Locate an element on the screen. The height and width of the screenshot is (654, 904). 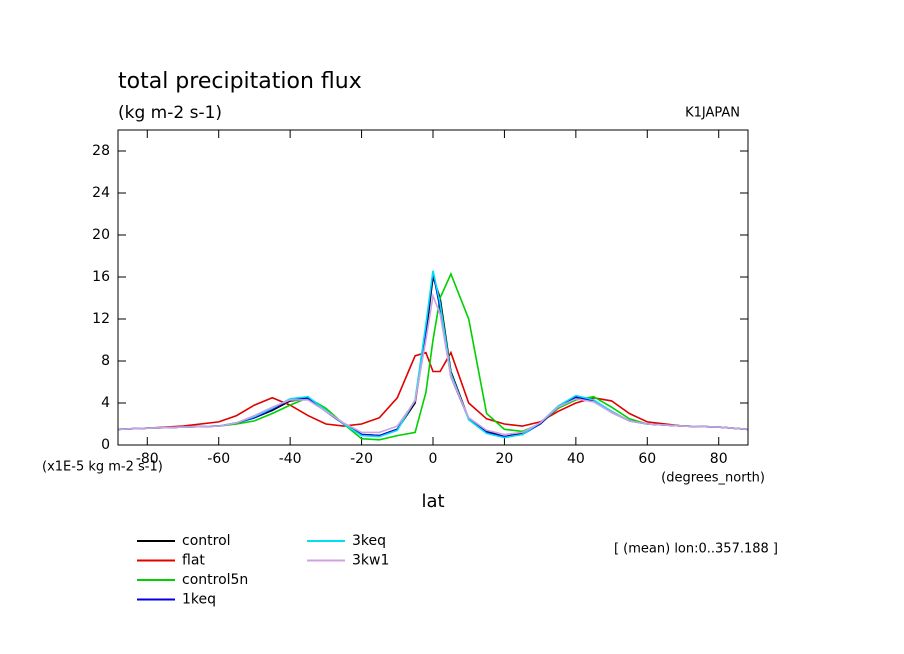
legend-label: 1keq is located at coordinates (199, 600).